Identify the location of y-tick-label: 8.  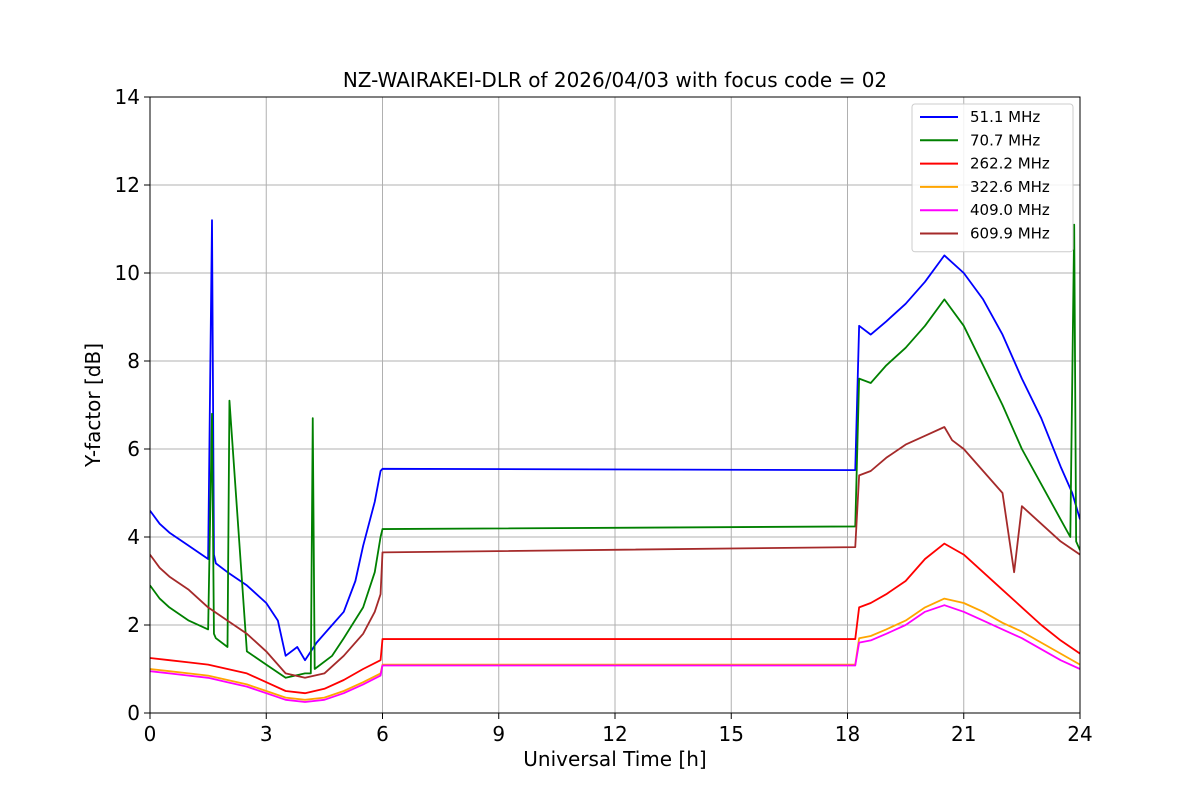
(133, 361).